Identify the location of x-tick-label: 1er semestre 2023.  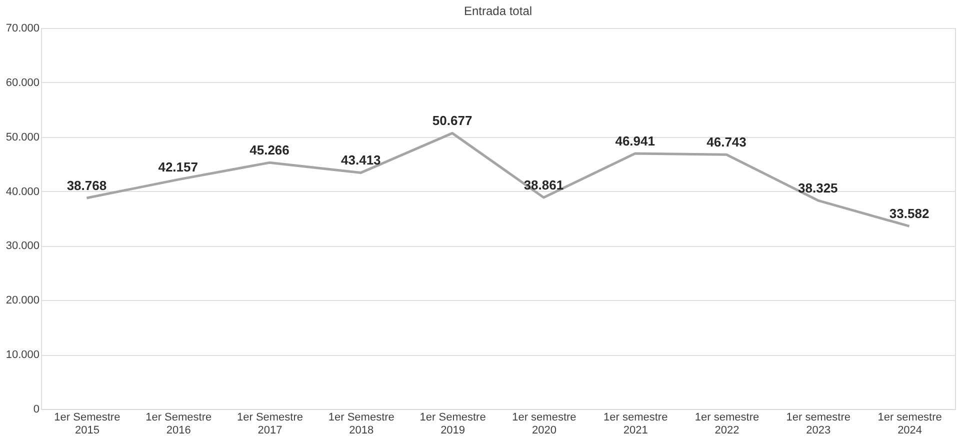
(818, 424).